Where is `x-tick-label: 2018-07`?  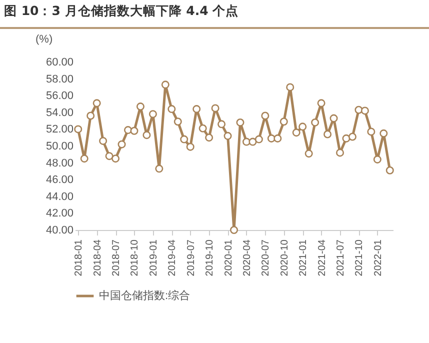 x-tick-label: 2018-07 is located at coordinates (116, 257).